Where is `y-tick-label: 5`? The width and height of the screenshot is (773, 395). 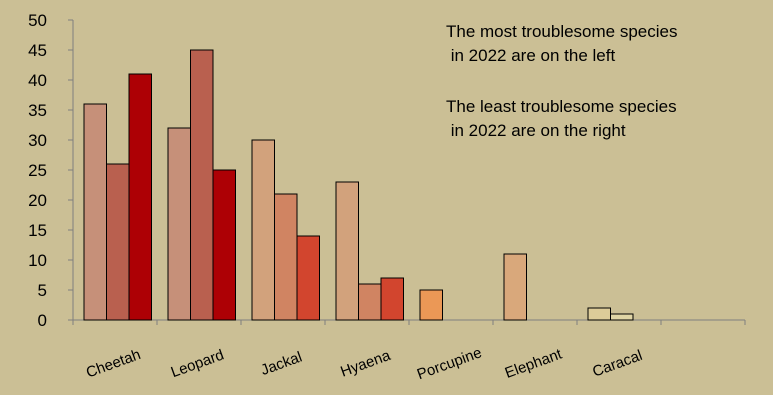
y-tick-label: 5 is located at coordinates (42, 290).